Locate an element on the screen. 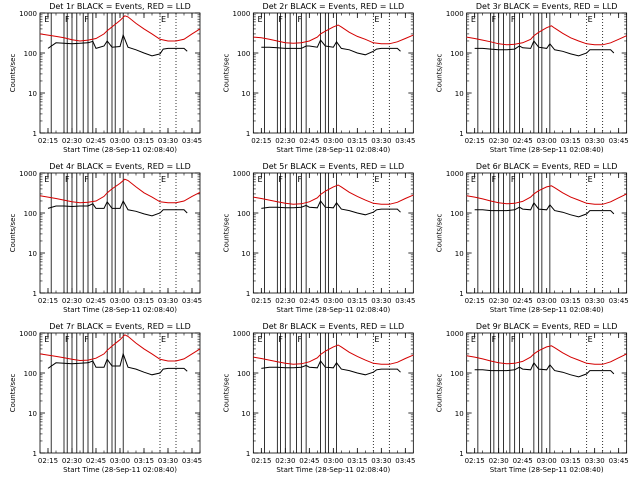  chart-title: Det 2r BLACK = Events, RED = LLD is located at coordinates (334, 6).